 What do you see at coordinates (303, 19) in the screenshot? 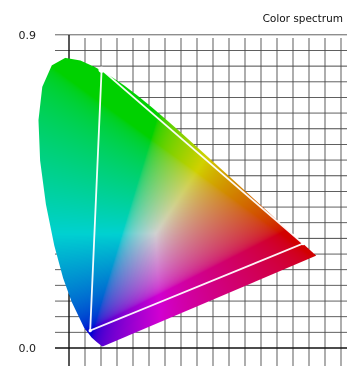
I see `chart-title: Color spectrum` at bounding box center [303, 19].